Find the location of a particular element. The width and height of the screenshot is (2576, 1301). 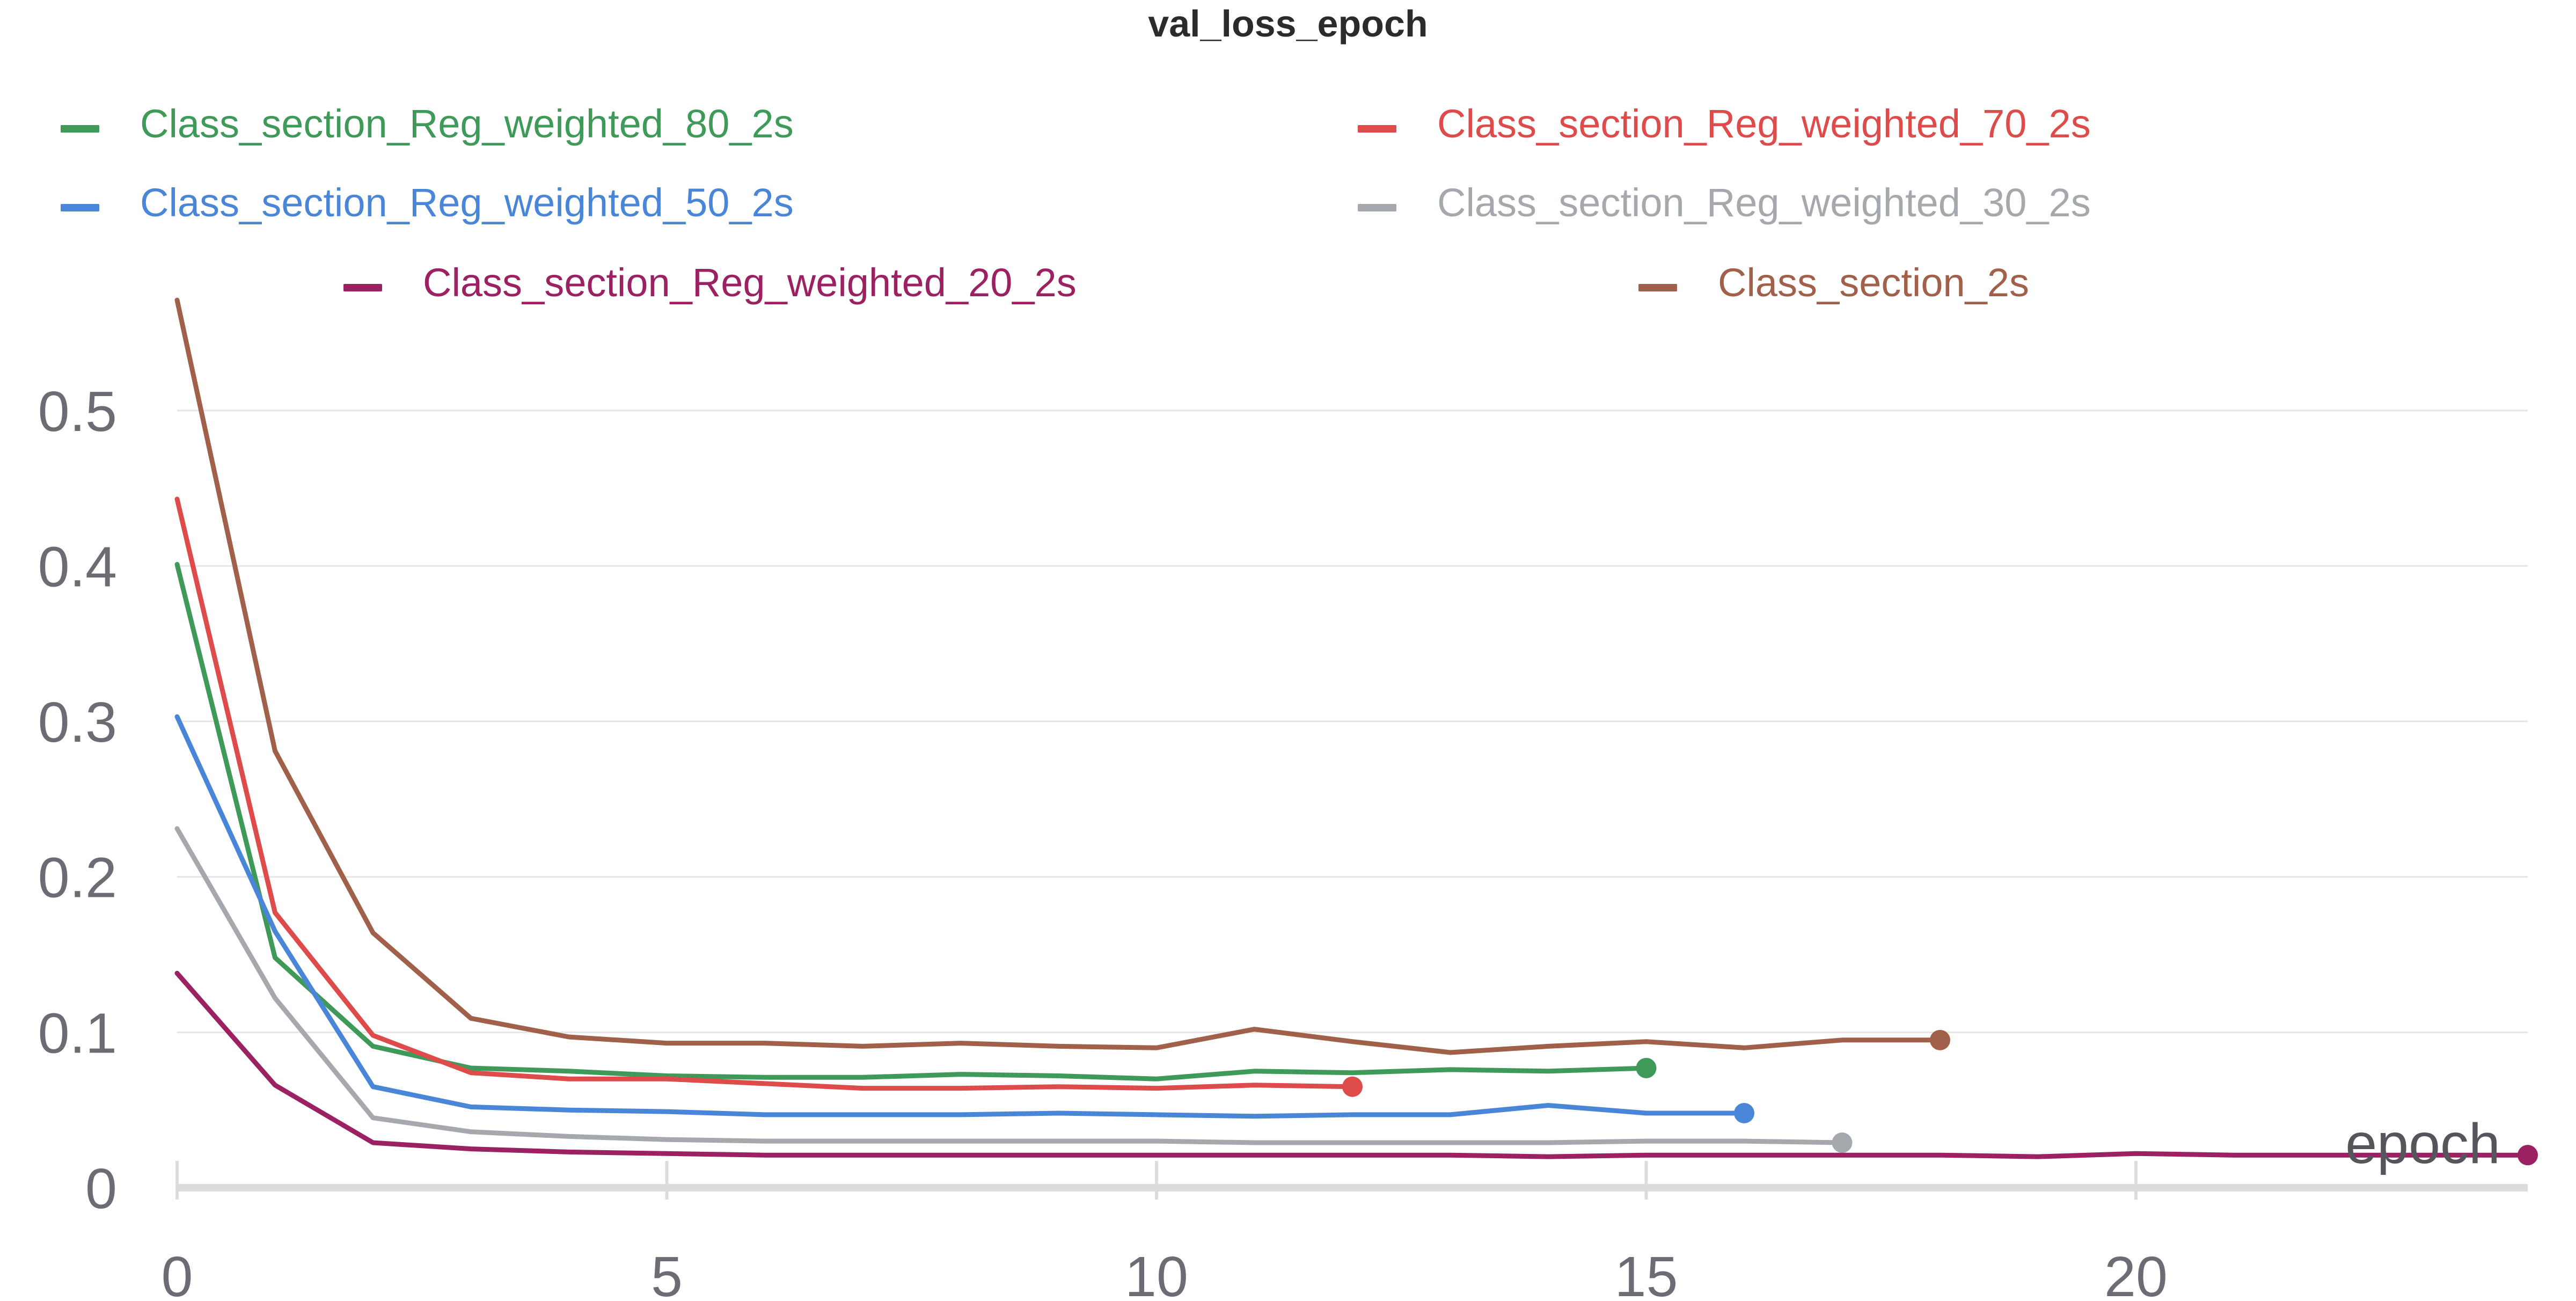

y-tick-label: 0.4 is located at coordinates (77, 566).